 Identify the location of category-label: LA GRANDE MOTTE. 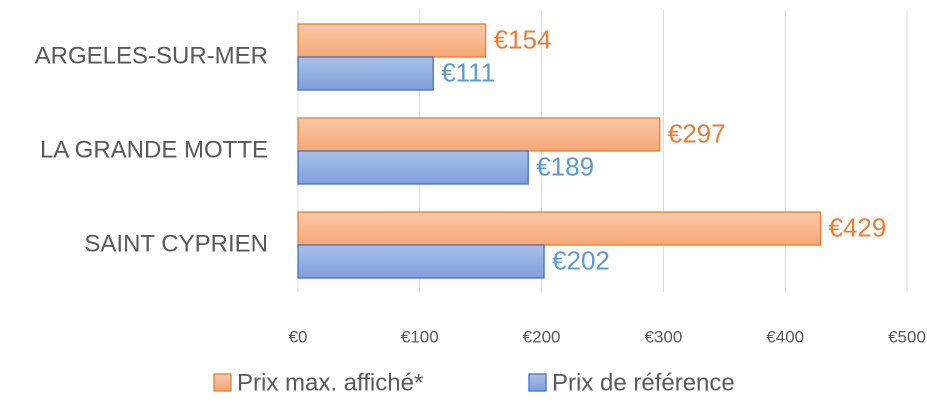
(154, 149).